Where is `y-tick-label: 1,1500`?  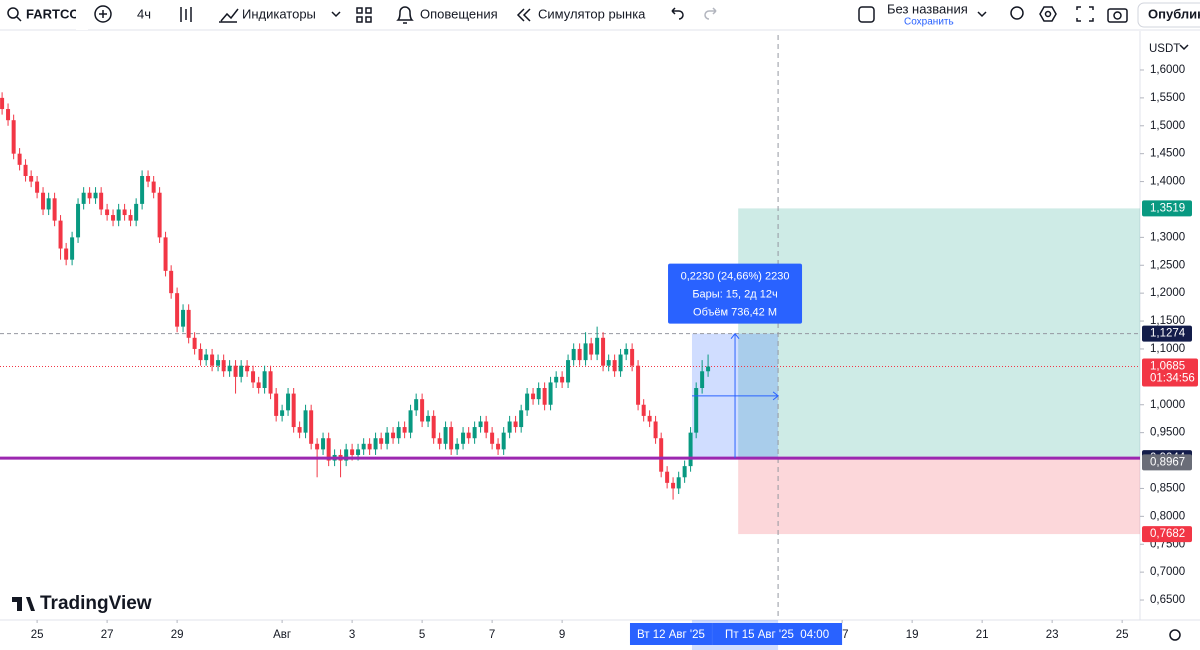
y-tick-label: 1,1500 is located at coordinates (1167, 321).